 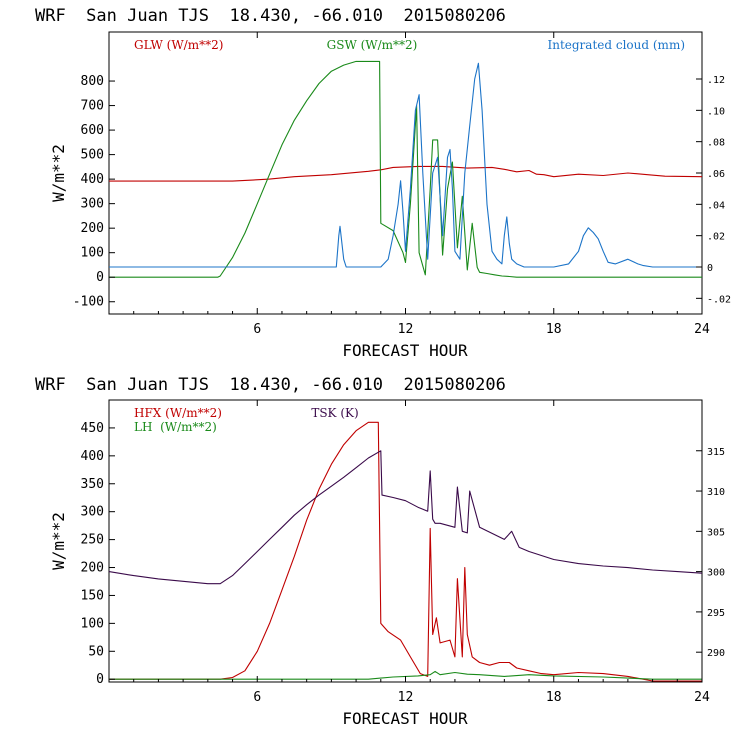 What do you see at coordinates (405, 350) in the screenshot?
I see `panel-1-x-axis-label: FORECAST HOUR` at bounding box center [405, 350].